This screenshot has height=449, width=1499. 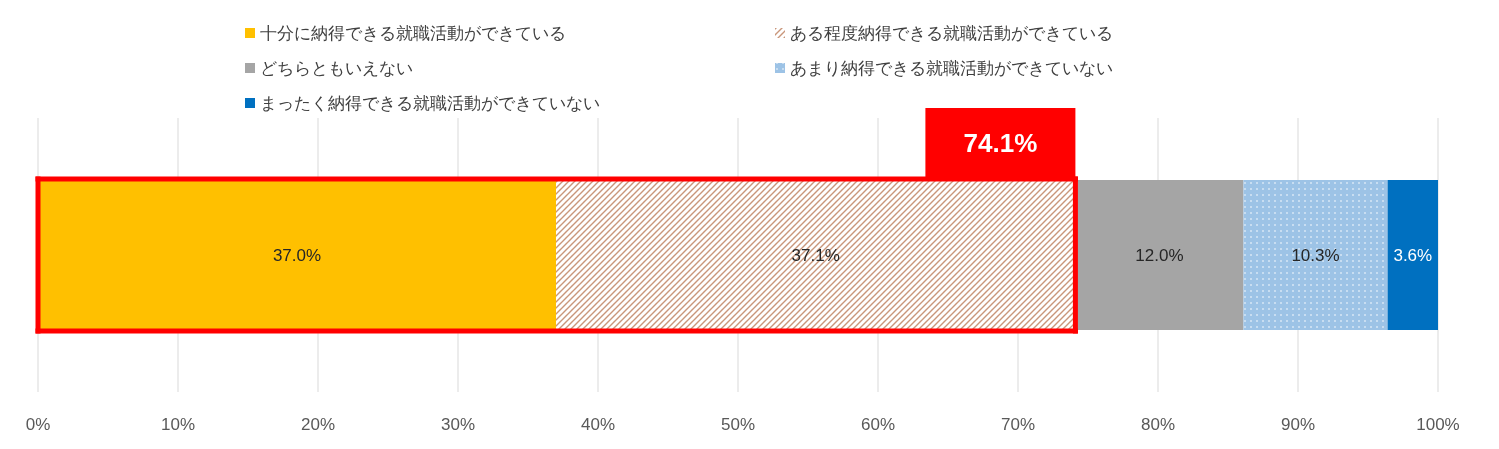 I want to click on x-tick-label: 10%, so click(x=178, y=424).